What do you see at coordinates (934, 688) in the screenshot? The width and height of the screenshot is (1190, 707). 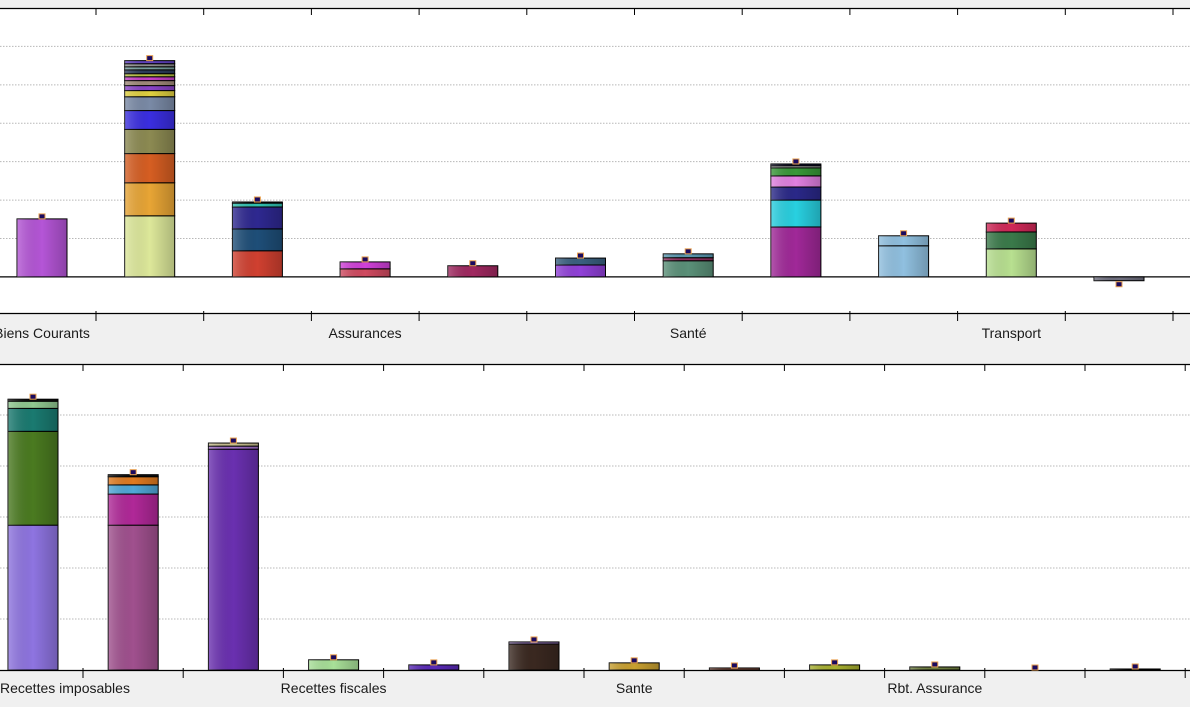 I see `x-group-label: Rbt. Assurance` at bounding box center [934, 688].